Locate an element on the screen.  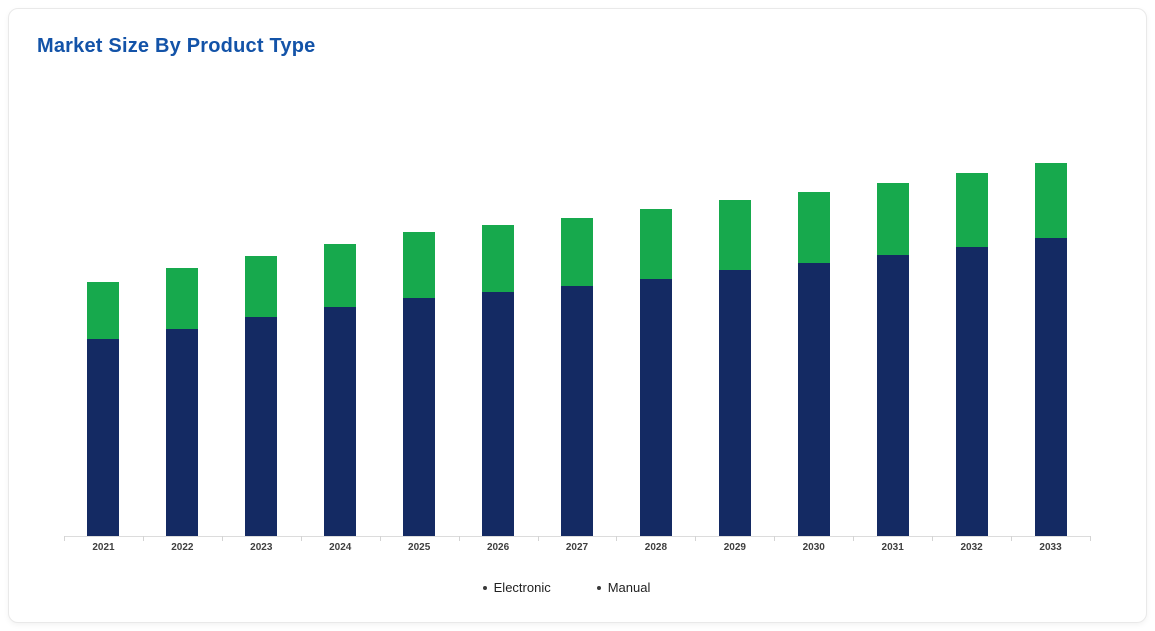
bar-slot-2029 is located at coordinates (734, 272).